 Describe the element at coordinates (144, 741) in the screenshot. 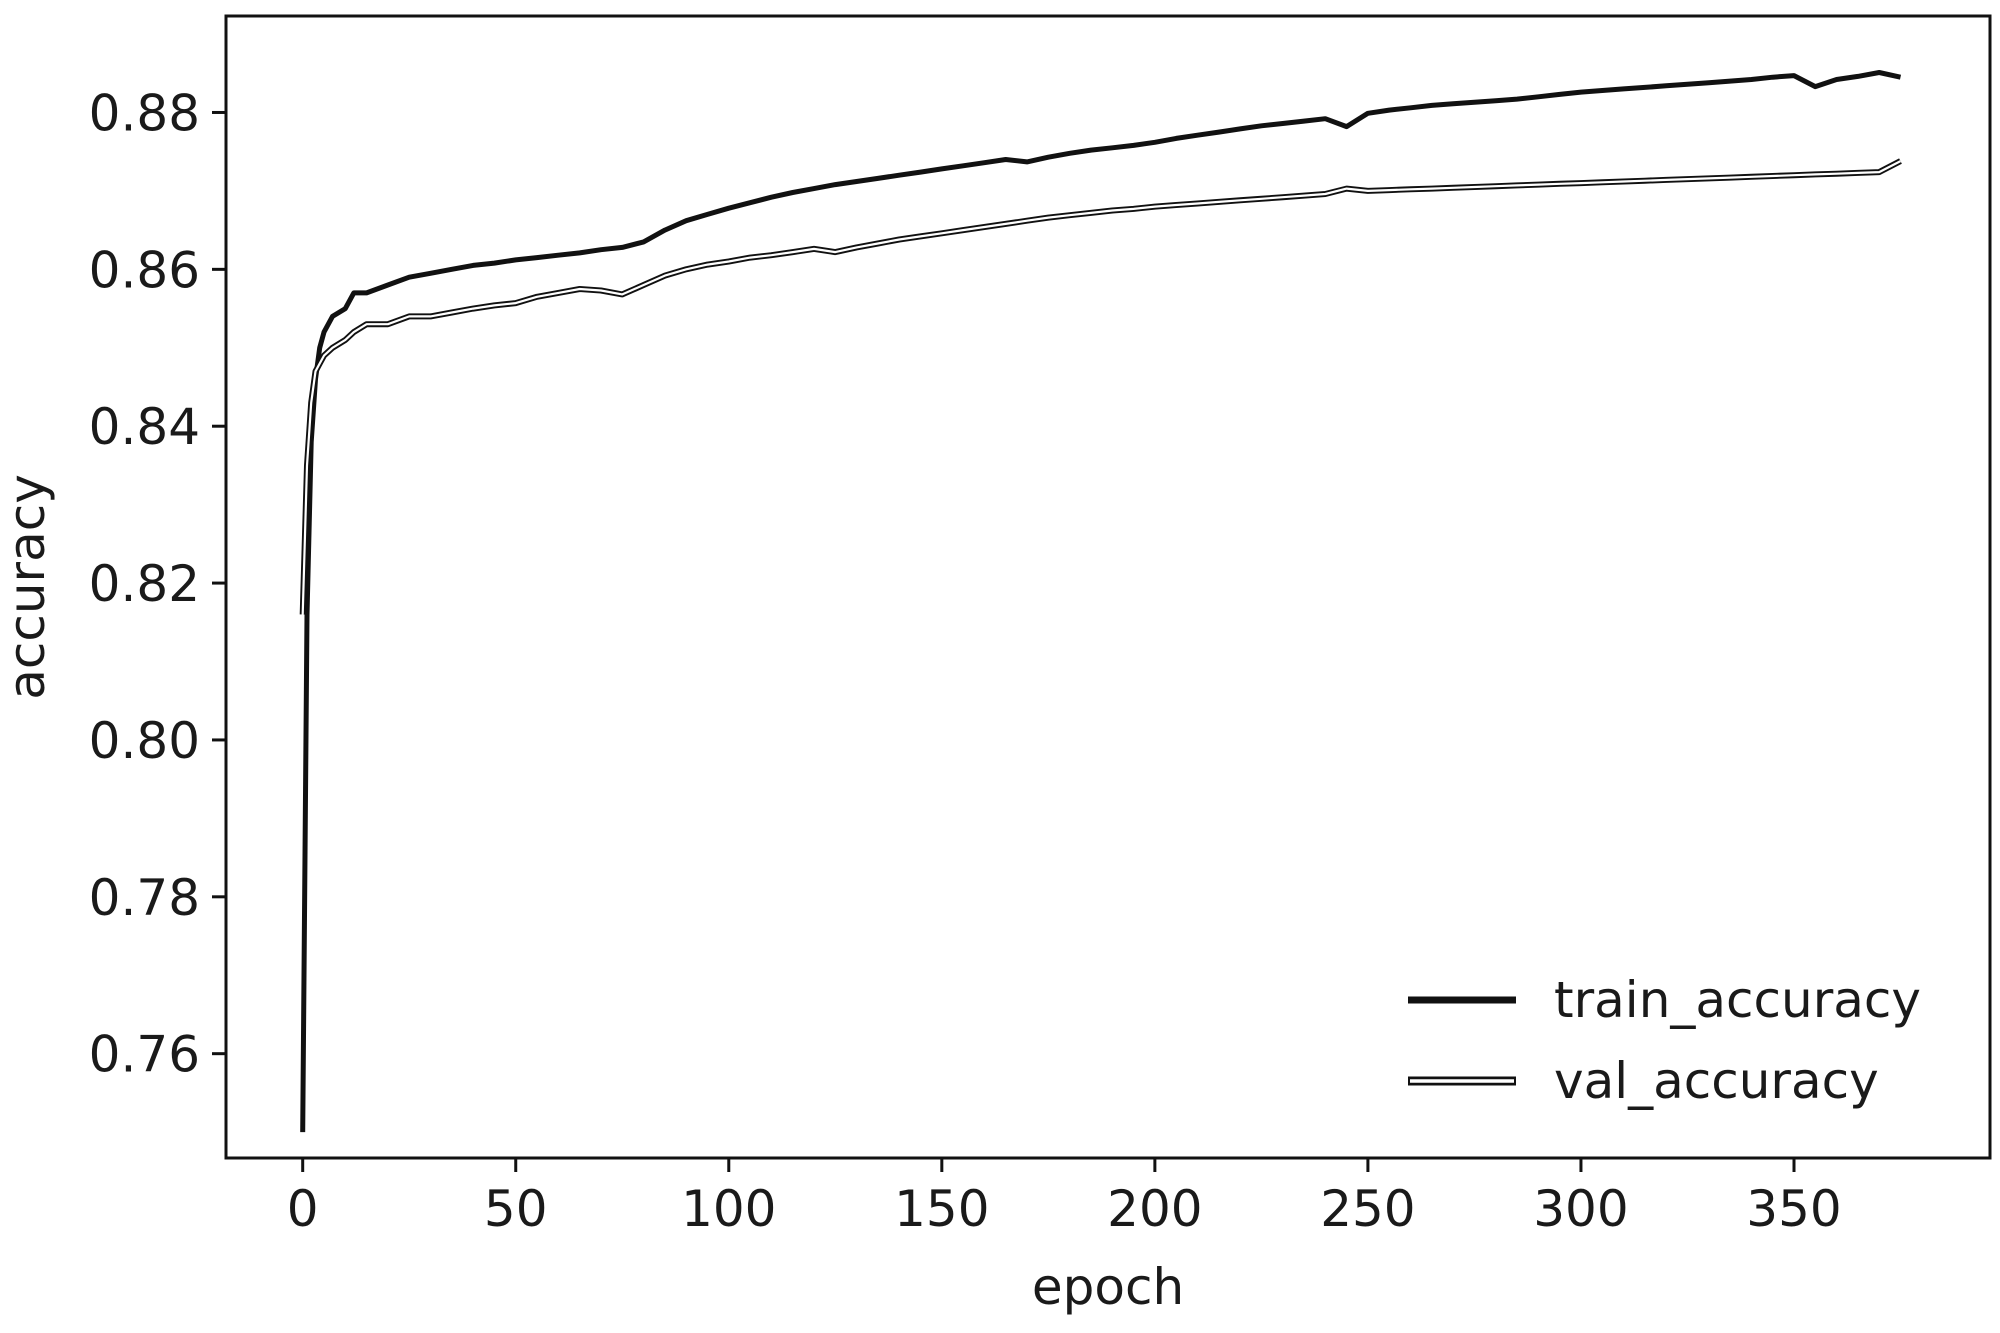

I see `y-tick-label: 0.80` at that location.